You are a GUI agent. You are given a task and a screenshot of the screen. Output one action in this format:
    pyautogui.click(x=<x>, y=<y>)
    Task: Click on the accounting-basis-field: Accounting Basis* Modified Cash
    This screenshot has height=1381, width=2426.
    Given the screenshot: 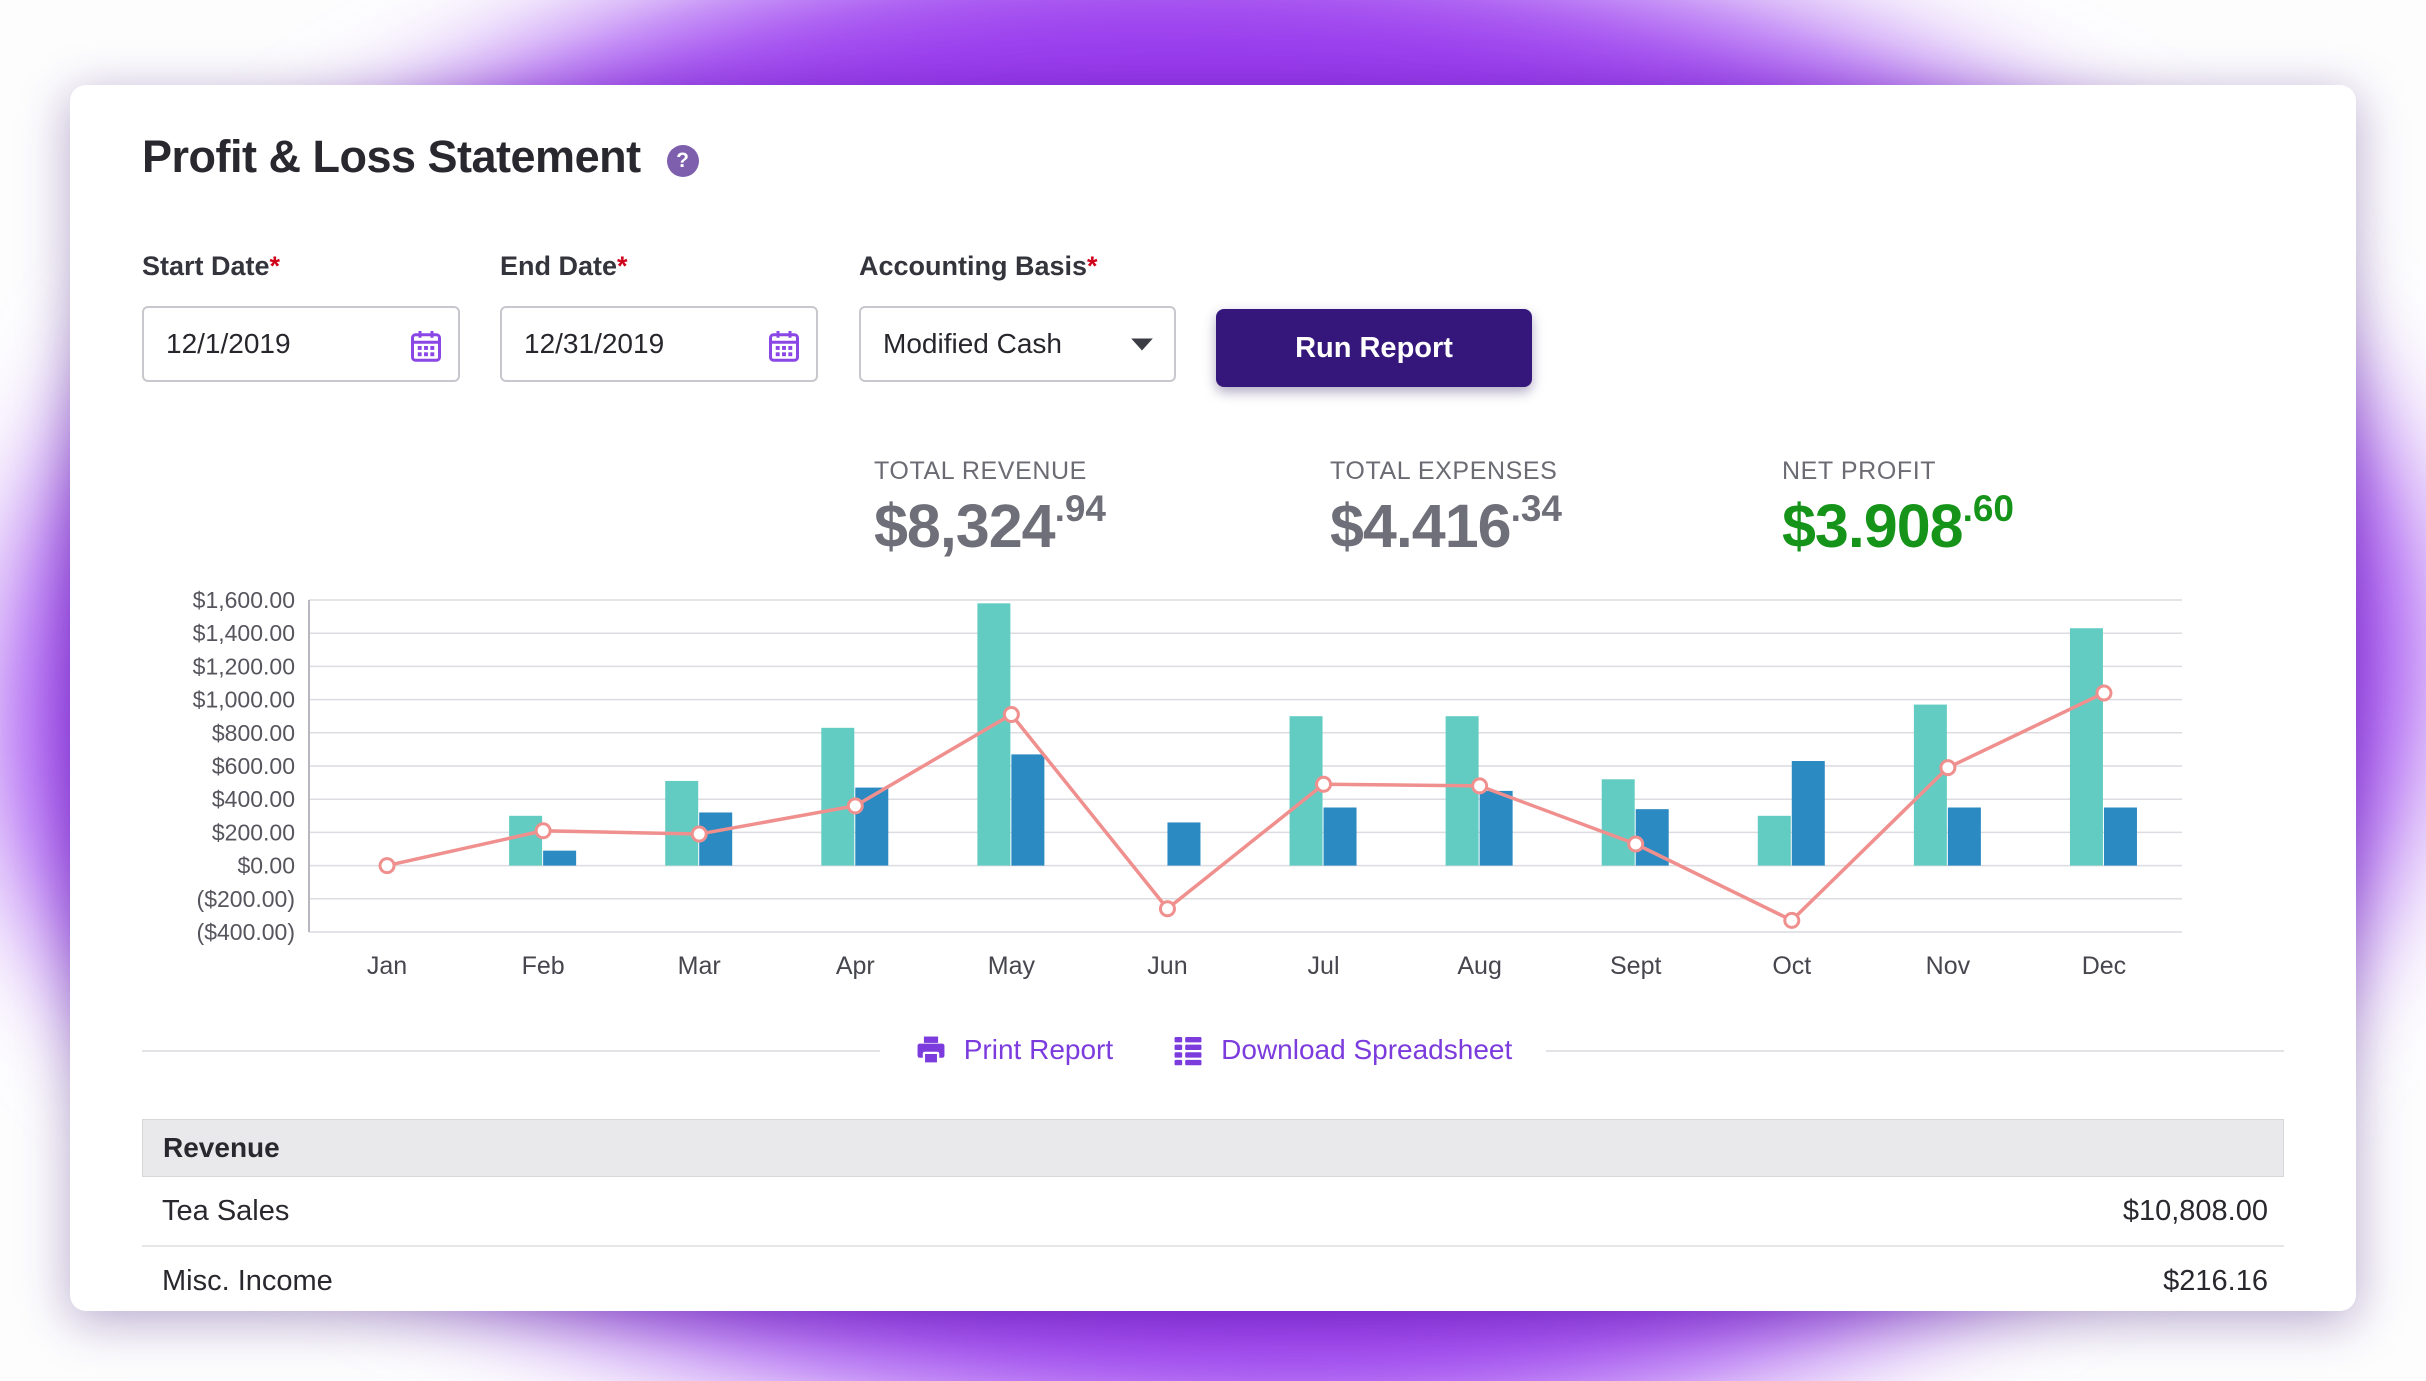 What is the action you would take?
    pyautogui.click(x=1017, y=316)
    